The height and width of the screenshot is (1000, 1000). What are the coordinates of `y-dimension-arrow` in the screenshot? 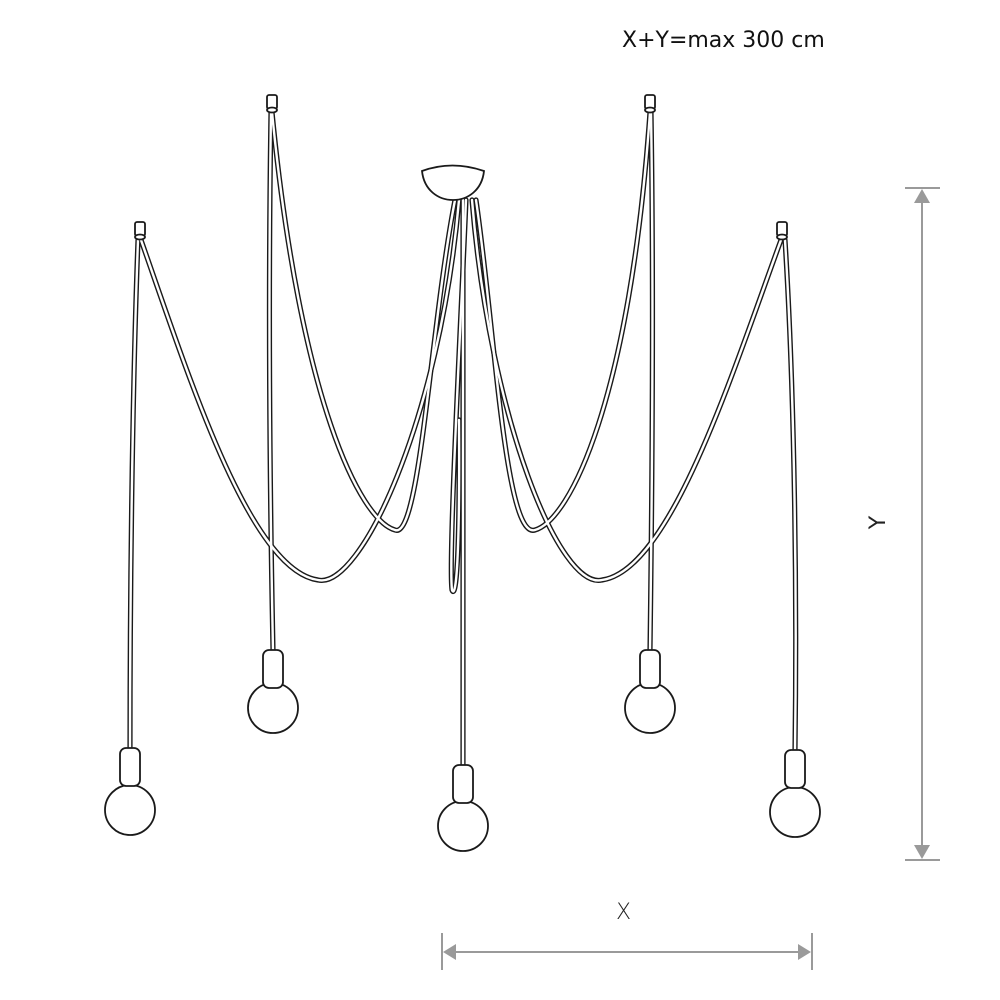 It's located at (922, 524).